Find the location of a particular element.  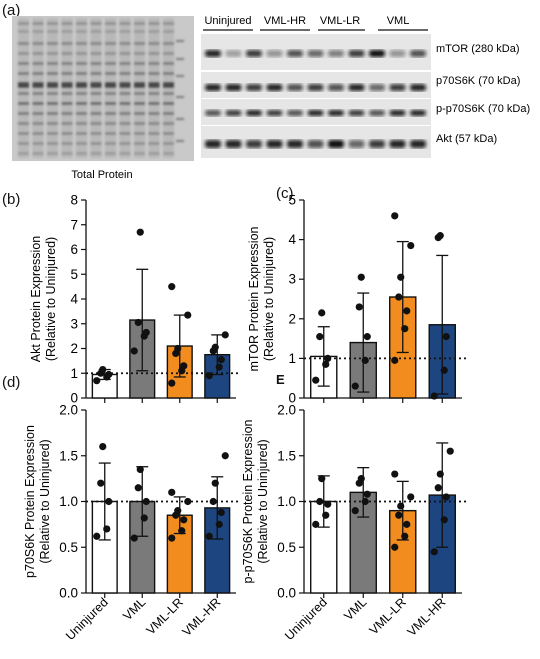

panel-label-e: E is located at coordinates (280, 379).